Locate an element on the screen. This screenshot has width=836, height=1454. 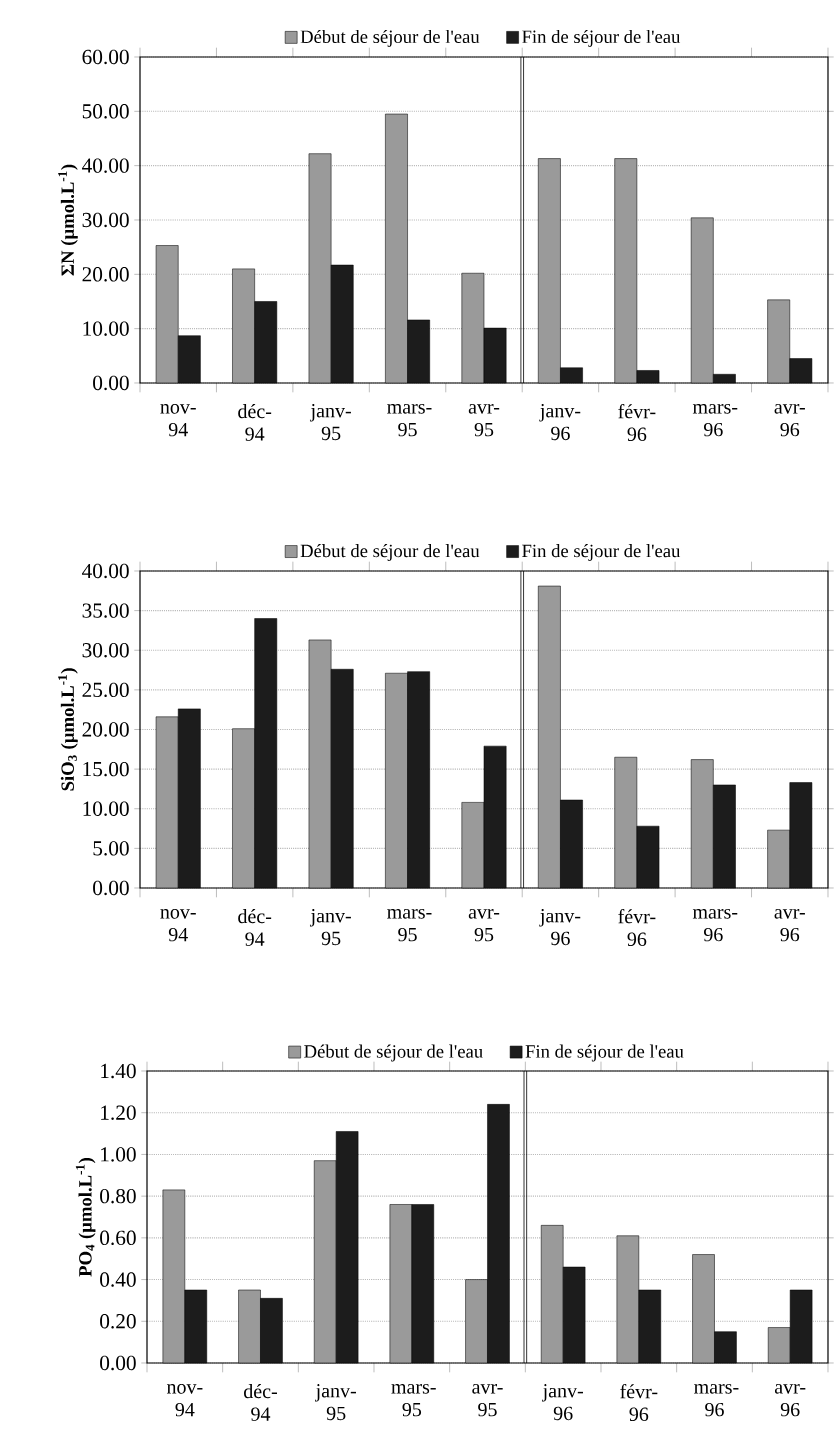
y-tick-label: 0.60 is located at coordinates (118, 1238).